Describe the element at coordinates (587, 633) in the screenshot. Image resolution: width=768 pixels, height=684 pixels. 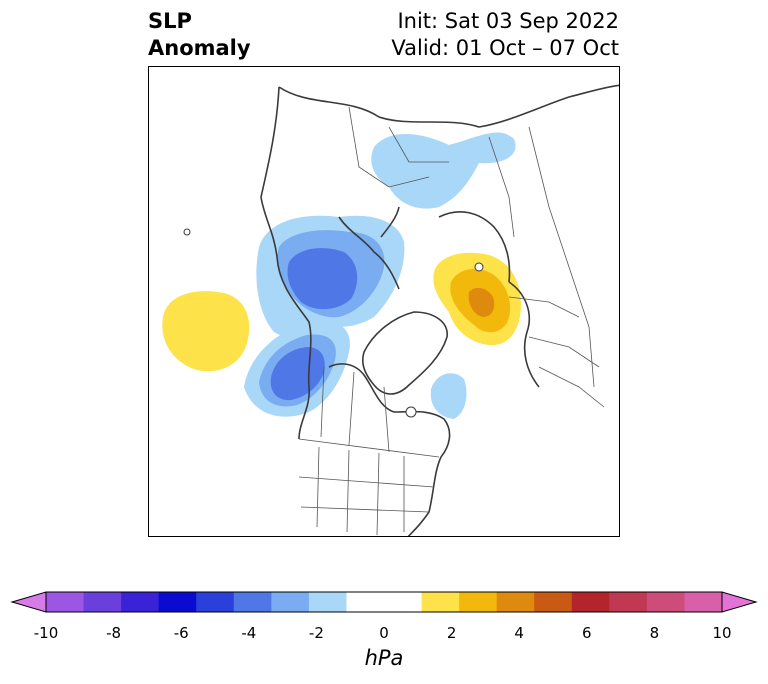
I see `colorbar-tick-label: 6` at that location.